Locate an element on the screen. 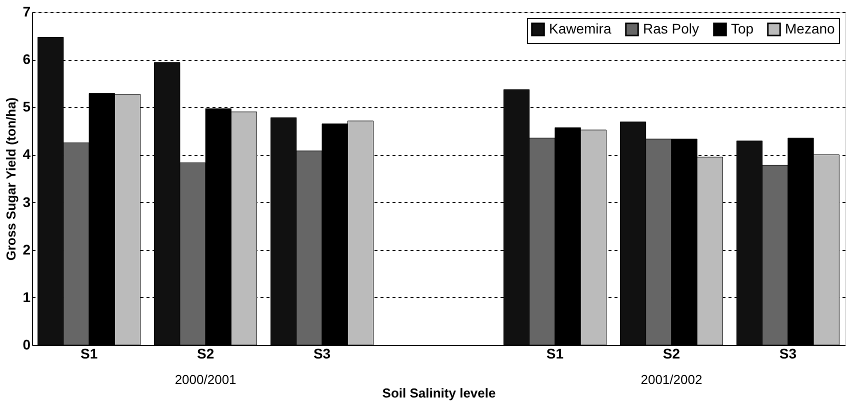  y-tick-label: 6 is located at coordinates (26, 59).